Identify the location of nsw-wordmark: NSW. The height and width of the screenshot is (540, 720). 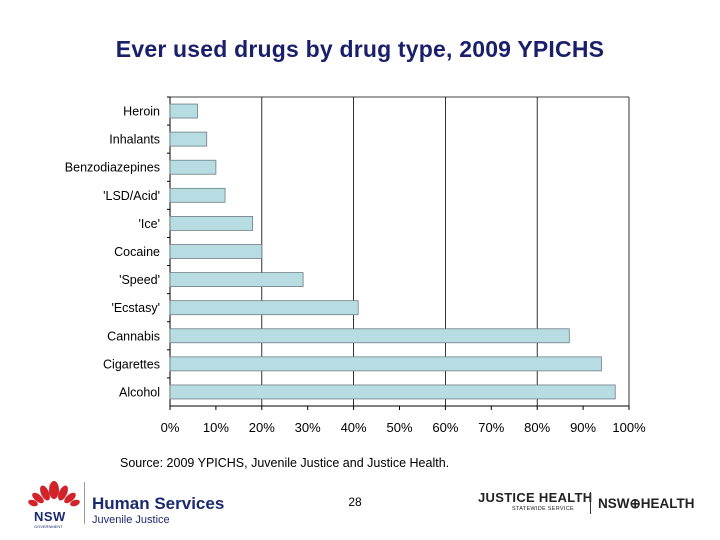
(50, 516).